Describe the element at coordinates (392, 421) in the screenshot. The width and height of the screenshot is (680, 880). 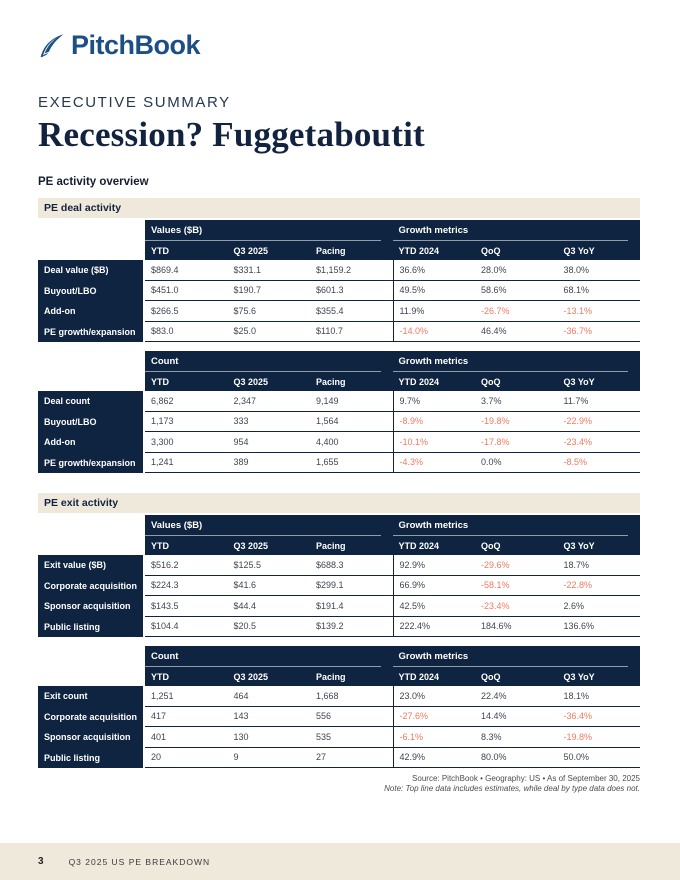
I see `row-values: 1,173 333 1,564 -8.9% -19.8% -22.9%` at that location.